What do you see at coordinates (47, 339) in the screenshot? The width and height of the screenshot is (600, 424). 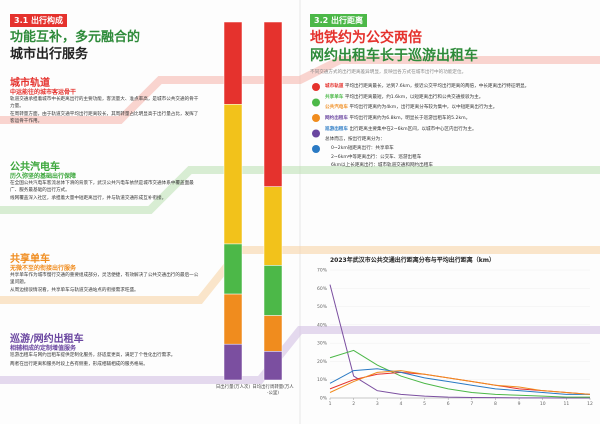 I see `block-title: 巡游/网约出租车` at bounding box center [47, 339].